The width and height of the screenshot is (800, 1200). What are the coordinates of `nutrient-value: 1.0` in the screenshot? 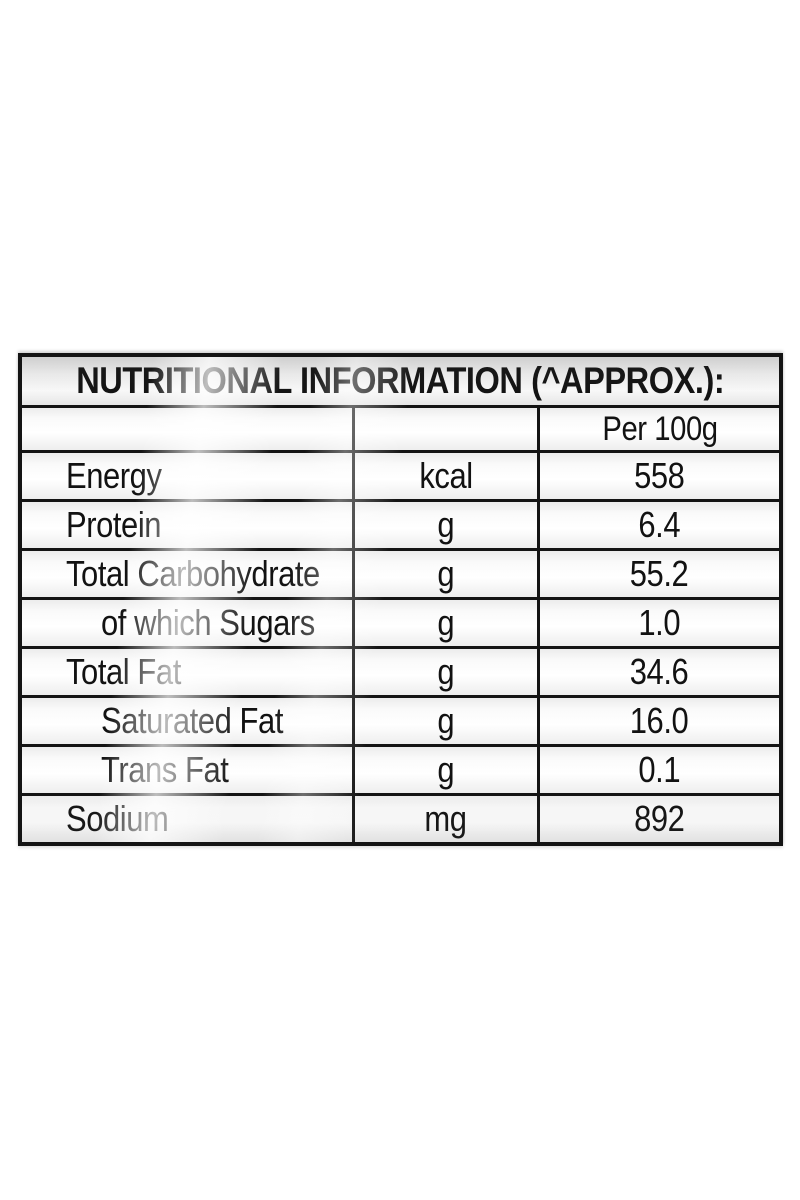 It's located at (659, 622).